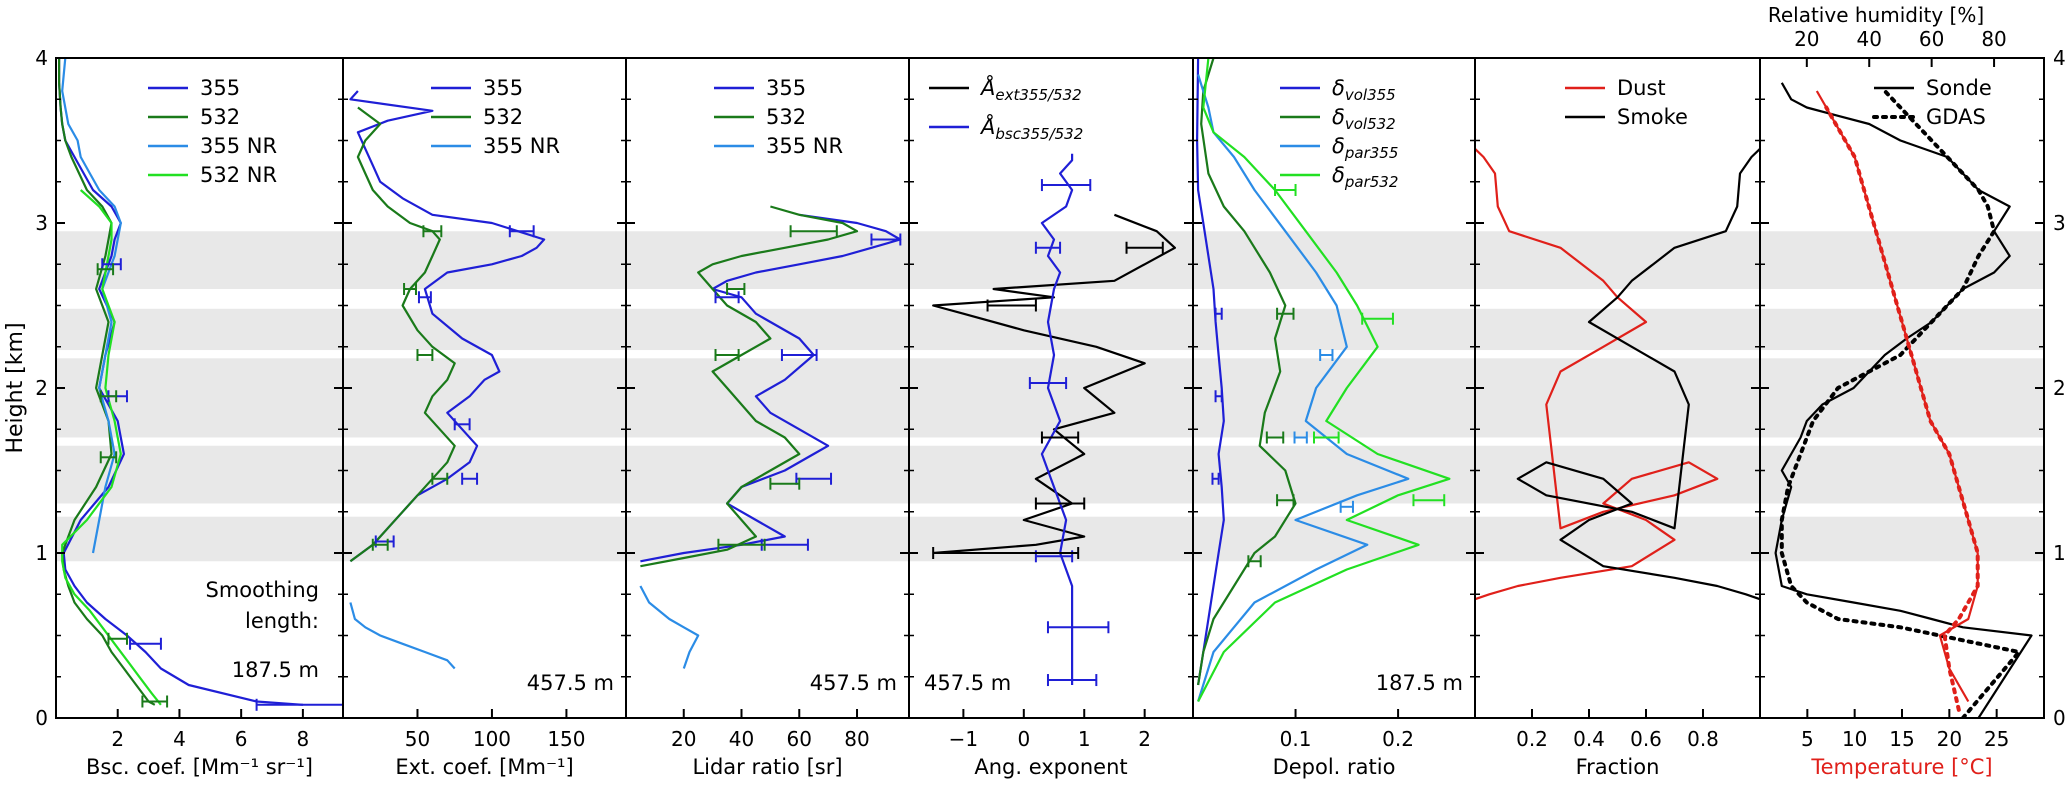  What do you see at coordinates (241, 739) in the screenshot?
I see `x-tick-label: 6` at bounding box center [241, 739].